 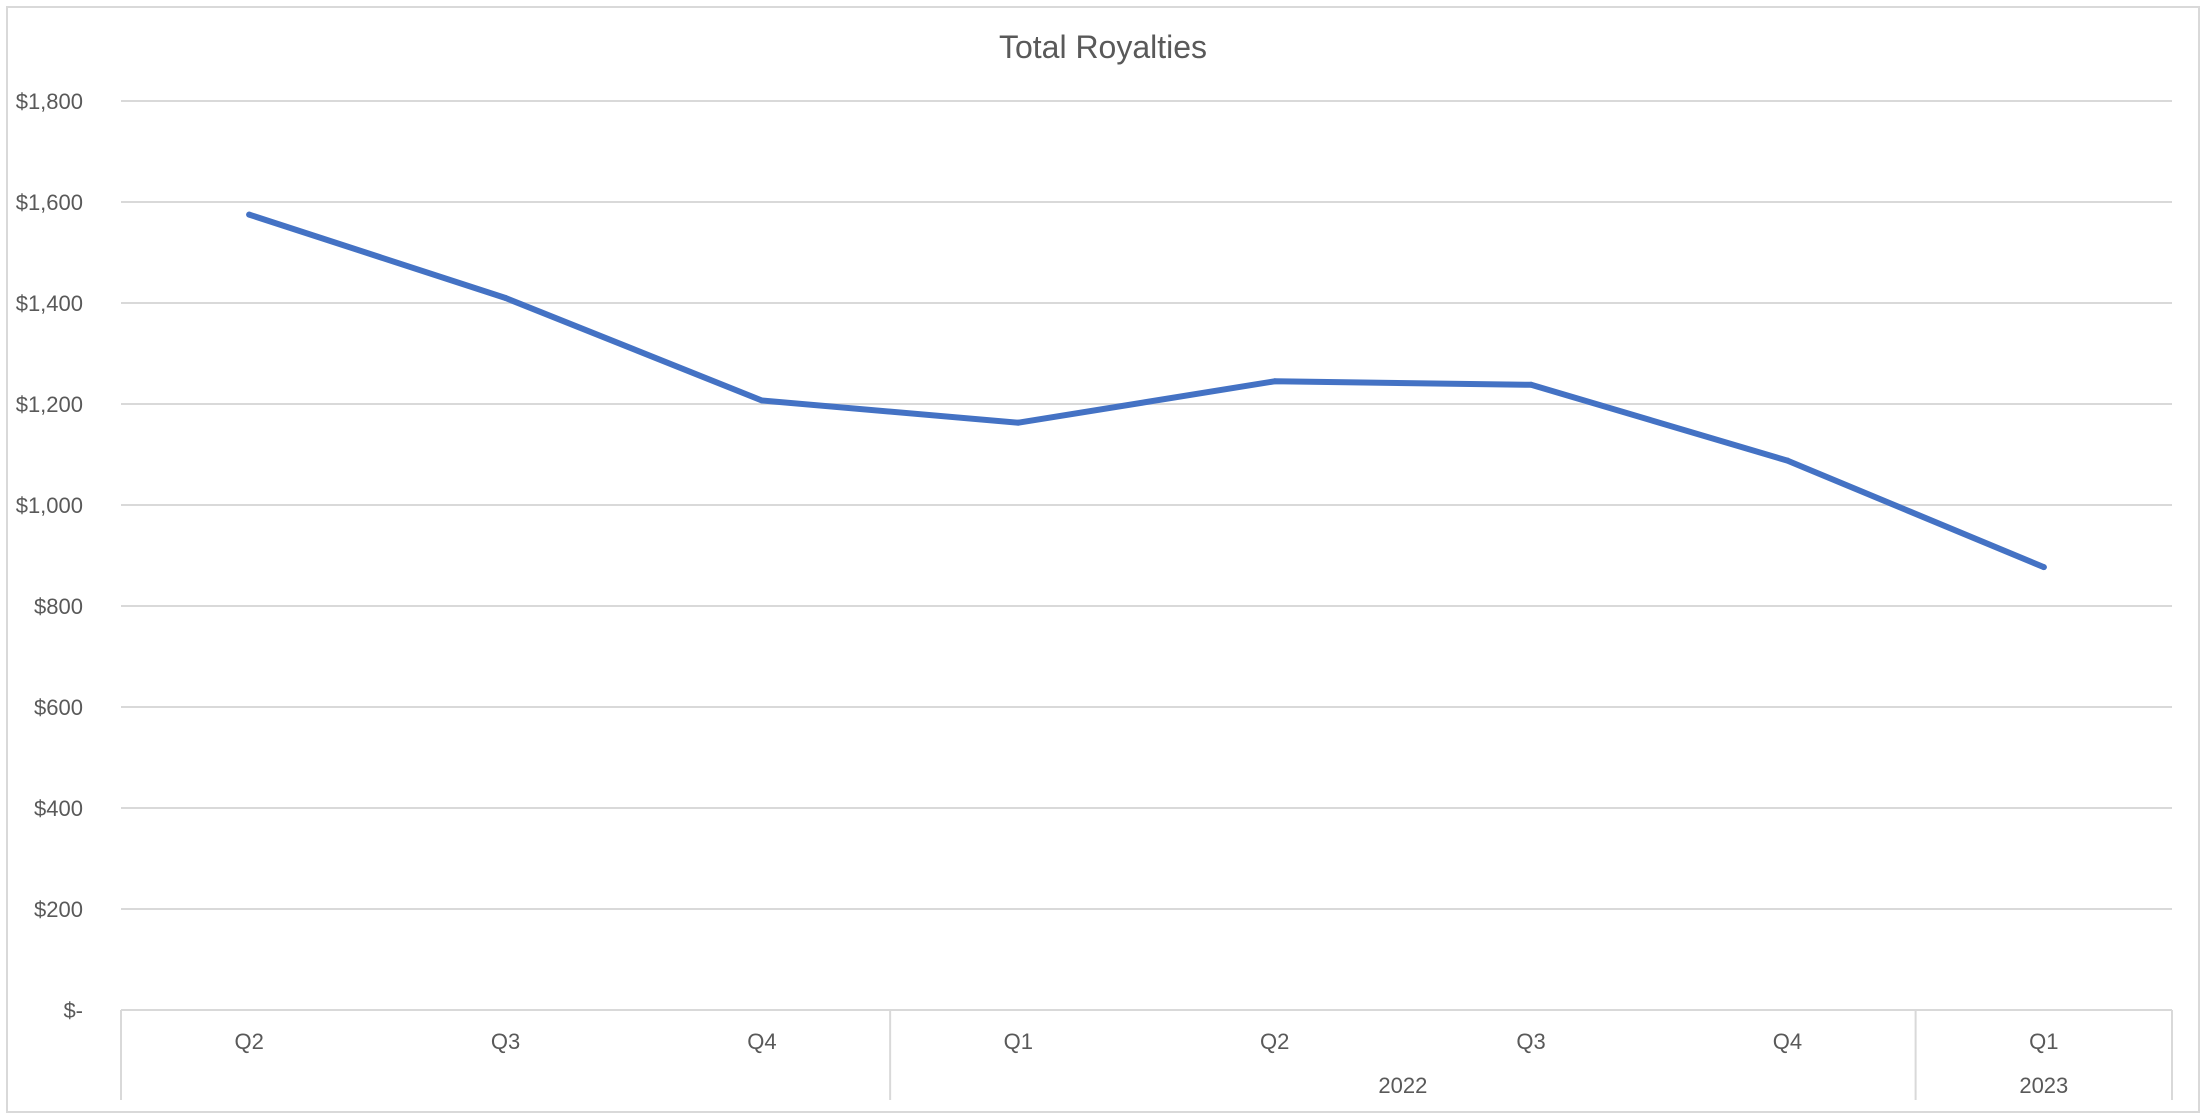 What do you see at coordinates (2043, 1085) in the screenshot?
I see `x-group-label: 2023` at bounding box center [2043, 1085].